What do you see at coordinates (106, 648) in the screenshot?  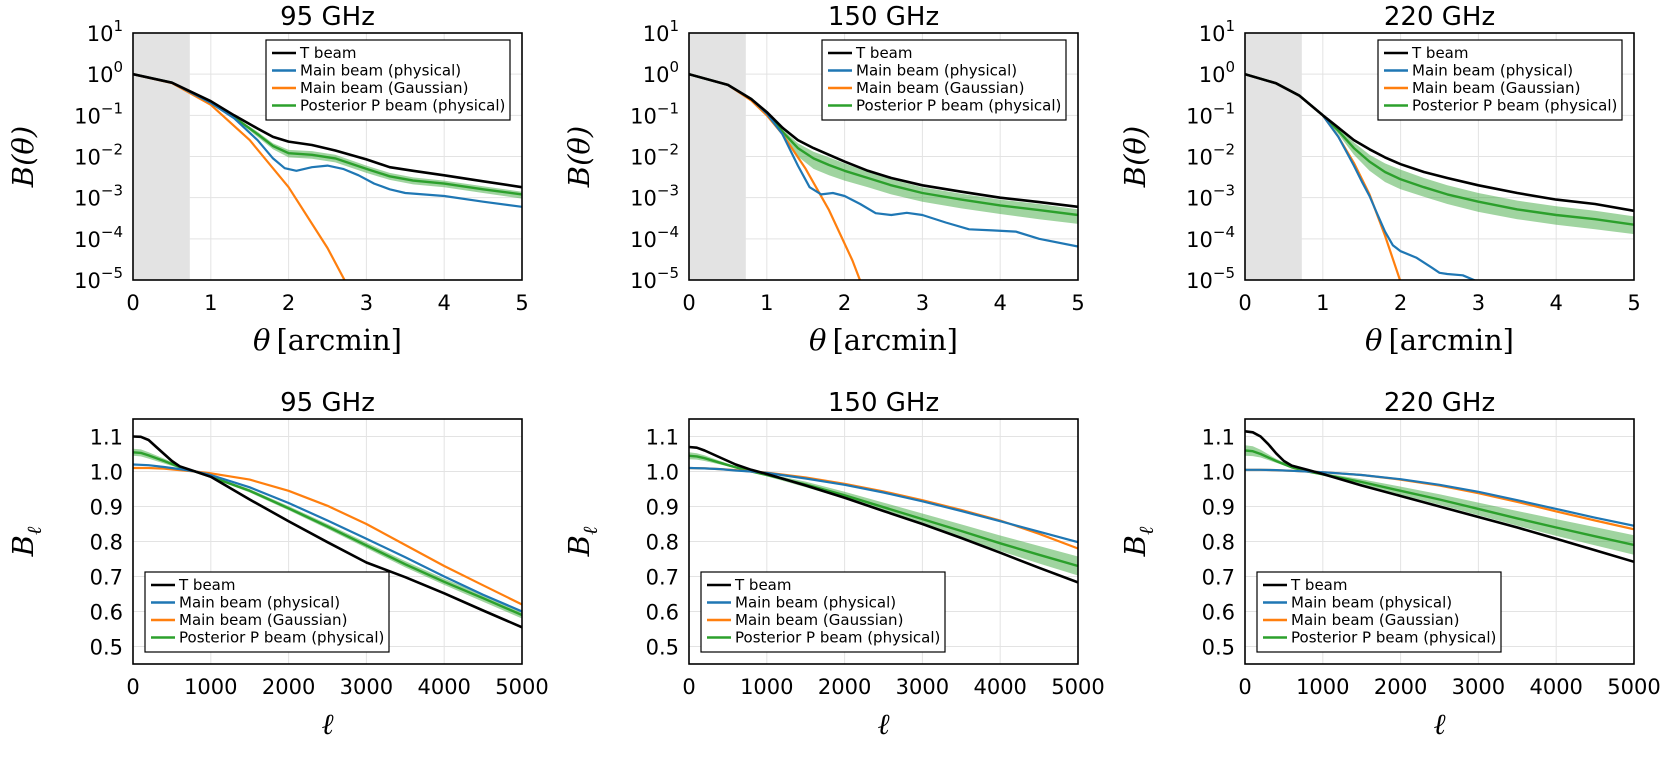 I see `y-tick-label: 0.5` at bounding box center [106, 648].